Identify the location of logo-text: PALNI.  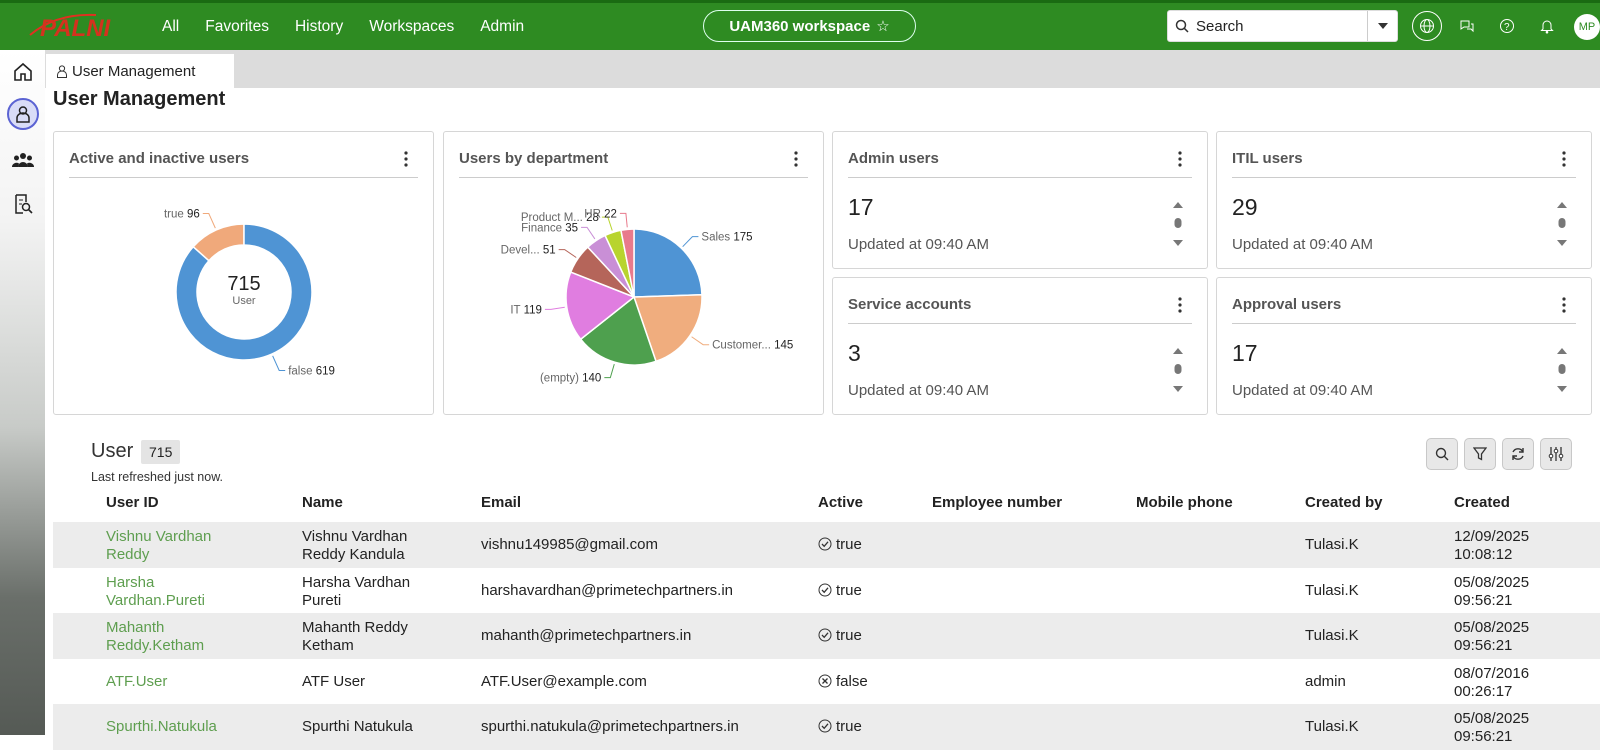
(76, 28).